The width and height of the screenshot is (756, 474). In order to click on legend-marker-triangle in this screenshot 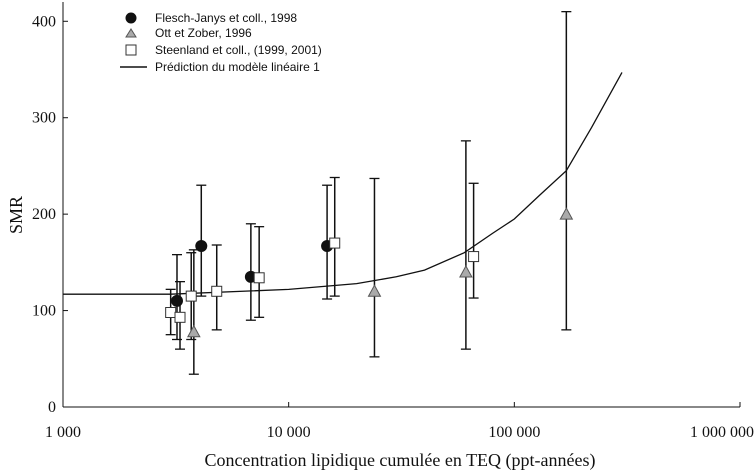, I will do `click(131, 33)`.